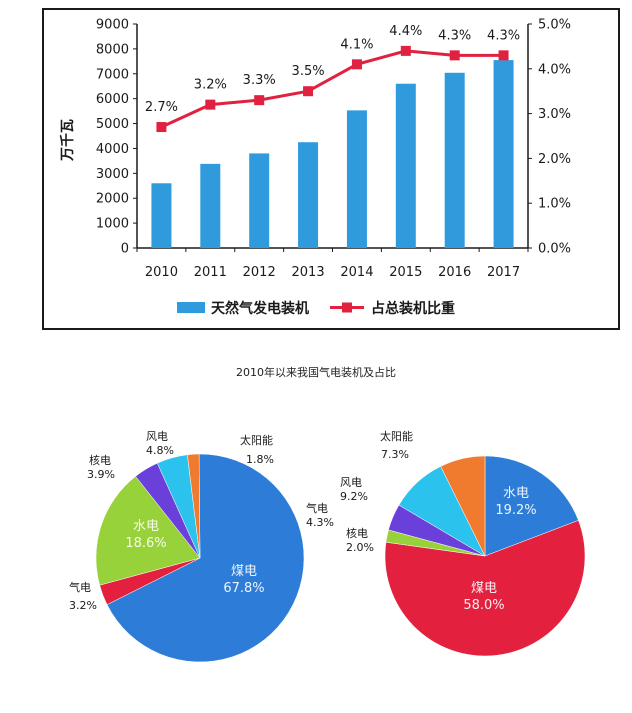  I want to click on y2-tick-label: 0.0%, so click(554, 249).